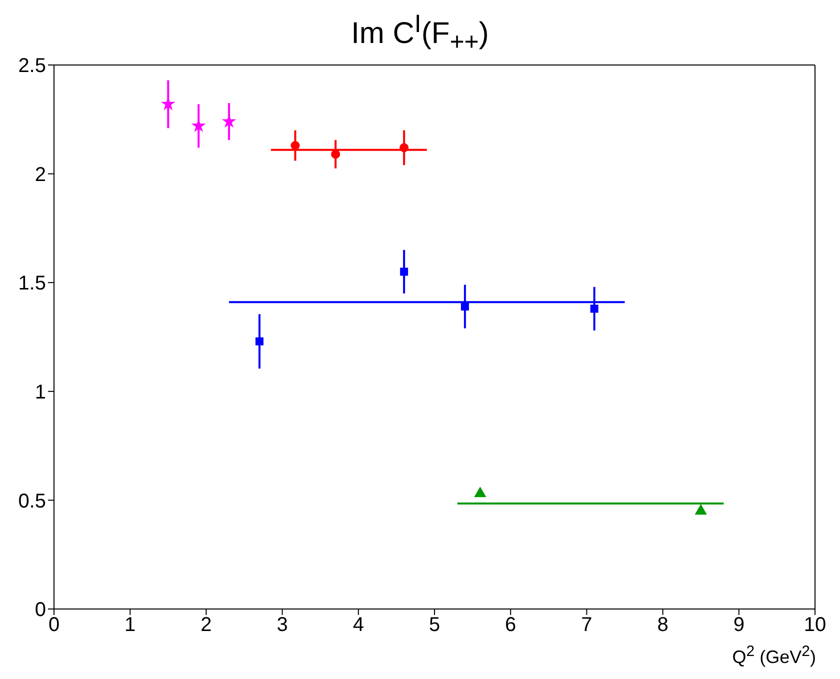  Describe the element at coordinates (358, 625) in the screenshot. I see `x-tick-label: 4` at that location.